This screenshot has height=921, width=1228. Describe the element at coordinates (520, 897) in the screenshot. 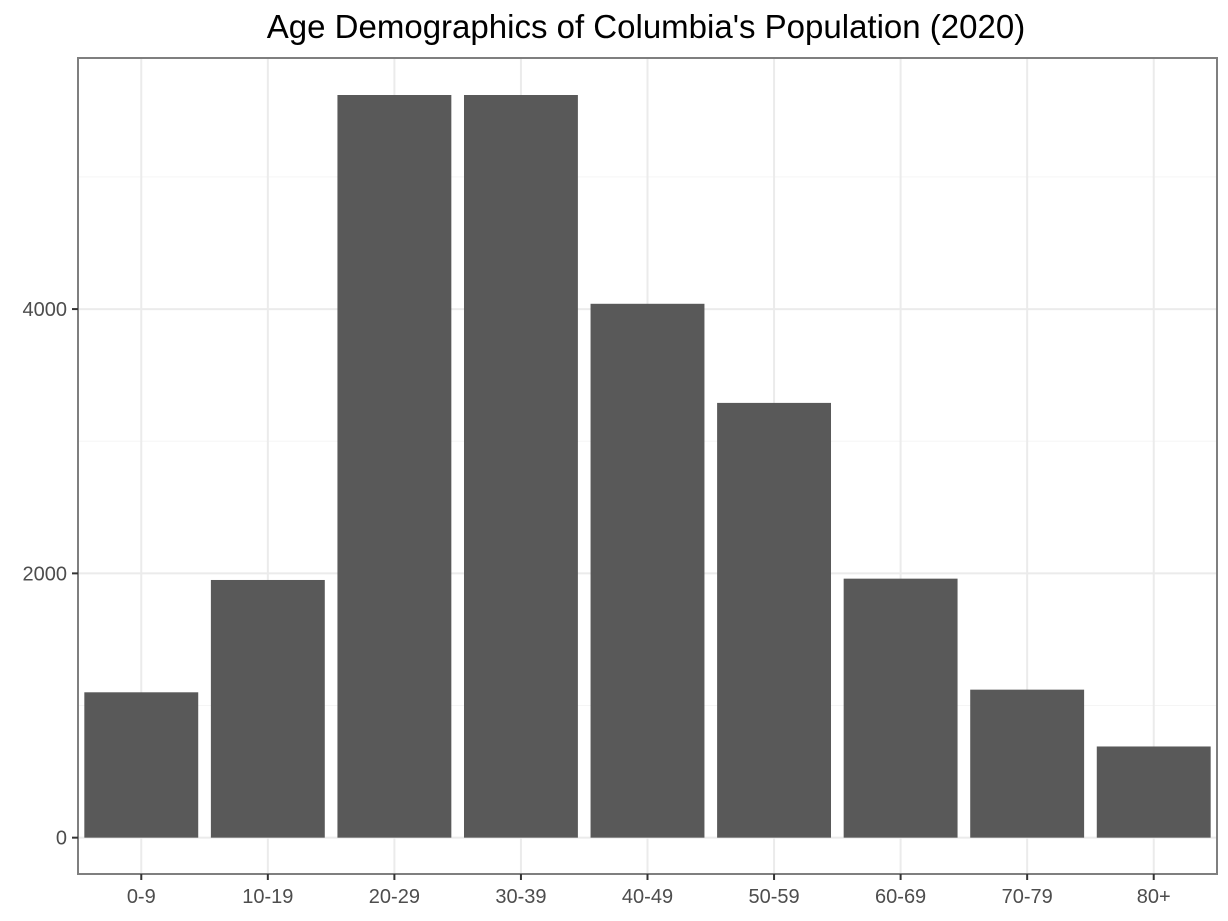

I see `x-tick-label: 30-39` at that location.